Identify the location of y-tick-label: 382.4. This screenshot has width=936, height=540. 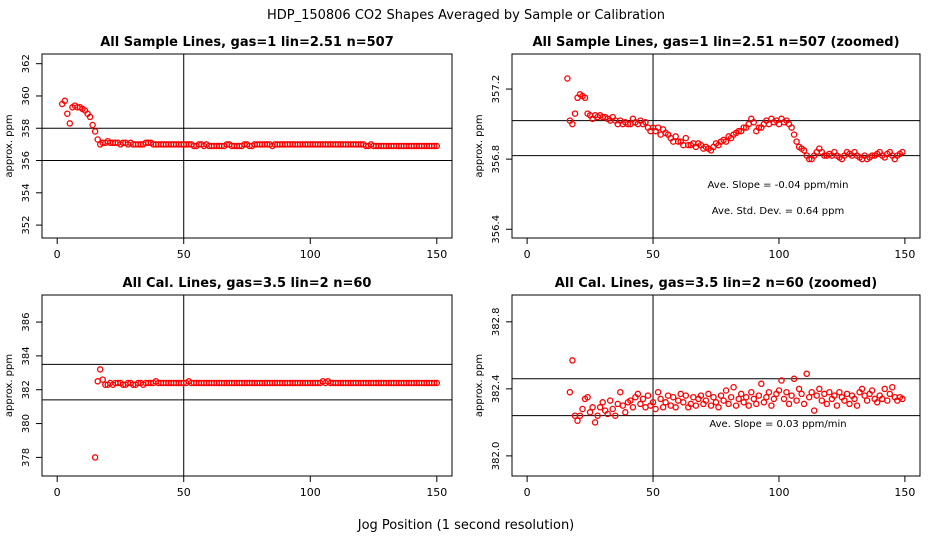
(496, 389).